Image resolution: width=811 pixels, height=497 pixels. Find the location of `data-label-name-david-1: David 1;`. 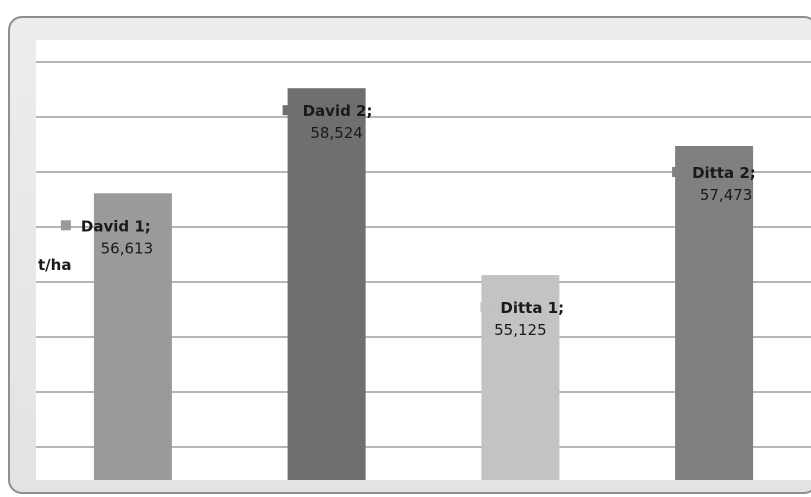

data-label-name-david-1: David 1; is located at coordinates (116, 226).